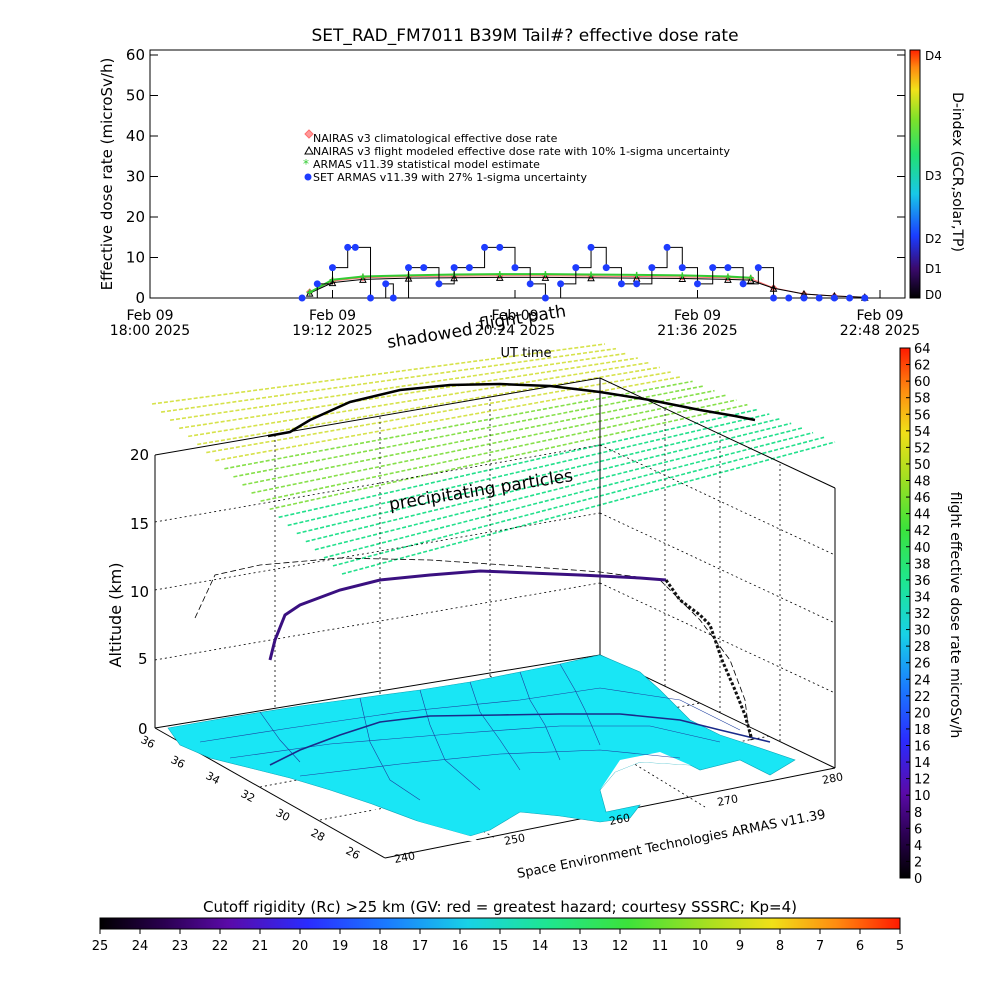  Describe the element at coordinates (933, 239) in the screenshot. I see `d-index-tick: D2` at that location.